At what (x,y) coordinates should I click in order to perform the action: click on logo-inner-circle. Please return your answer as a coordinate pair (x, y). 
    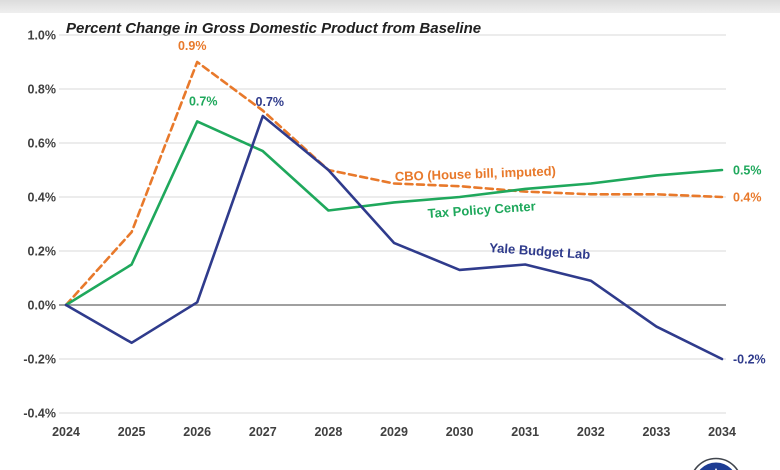
    Looking at the image, I should click on (716, 466).